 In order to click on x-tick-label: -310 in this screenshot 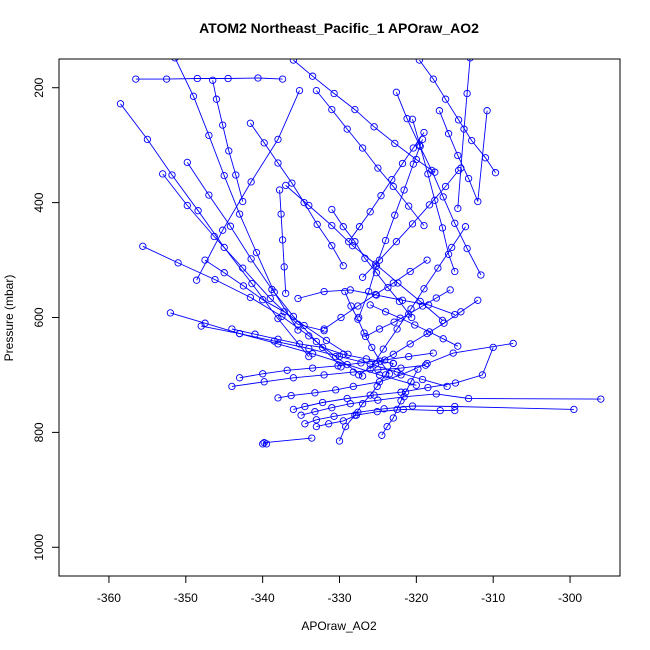, I will do `click(493, 598)`.